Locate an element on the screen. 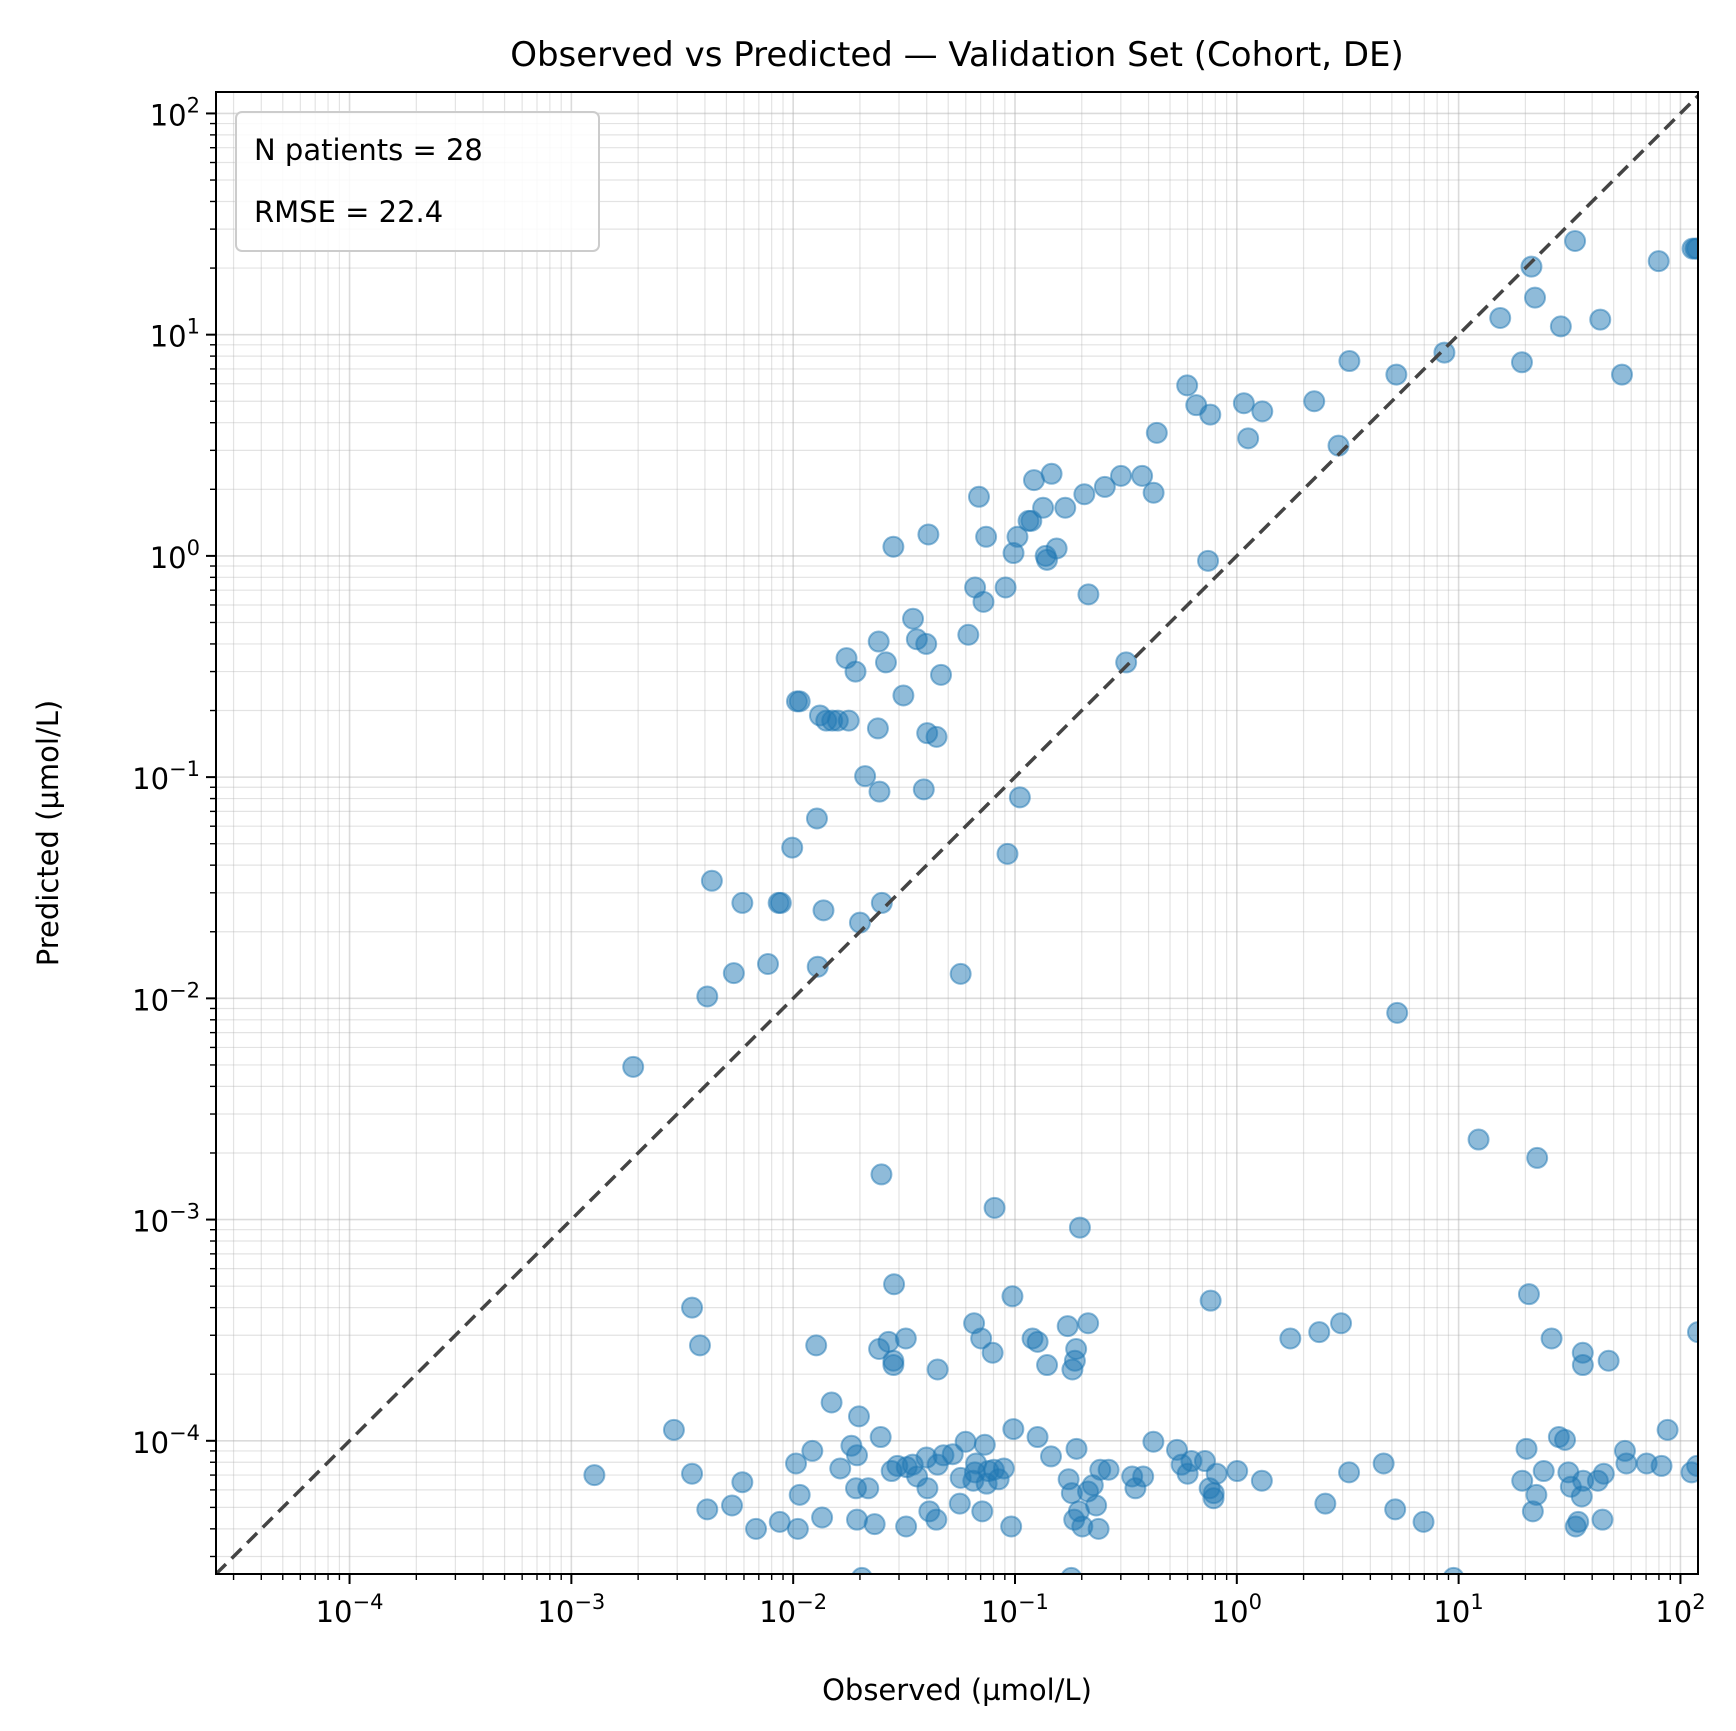 The height and width of the screenshot is (1731, 1736). y-axis-label: Predicted (µmol/L) is located at coordinates (48, 833).